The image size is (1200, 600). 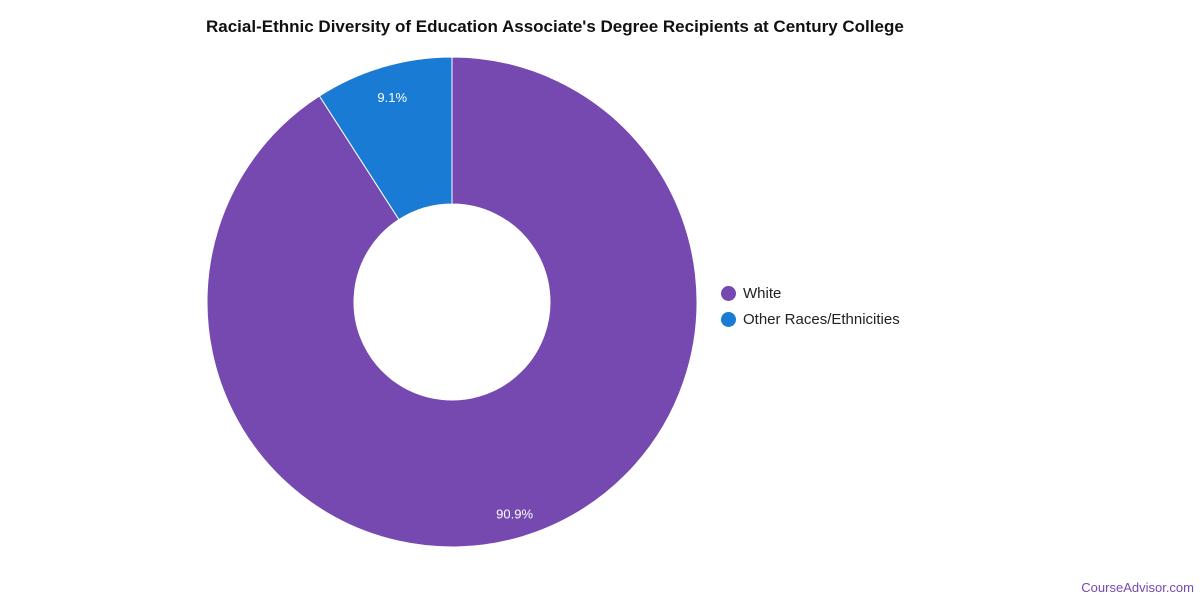 I want to click on legend: White Other Races/Ethnicities, so click(x=810, y=306).